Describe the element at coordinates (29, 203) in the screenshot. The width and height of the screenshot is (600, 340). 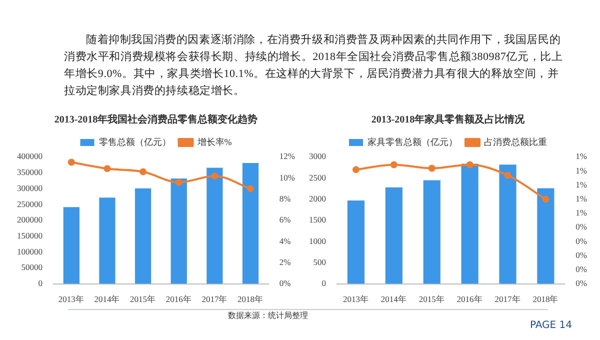
I see `y-tick-label: 250000` at that location.